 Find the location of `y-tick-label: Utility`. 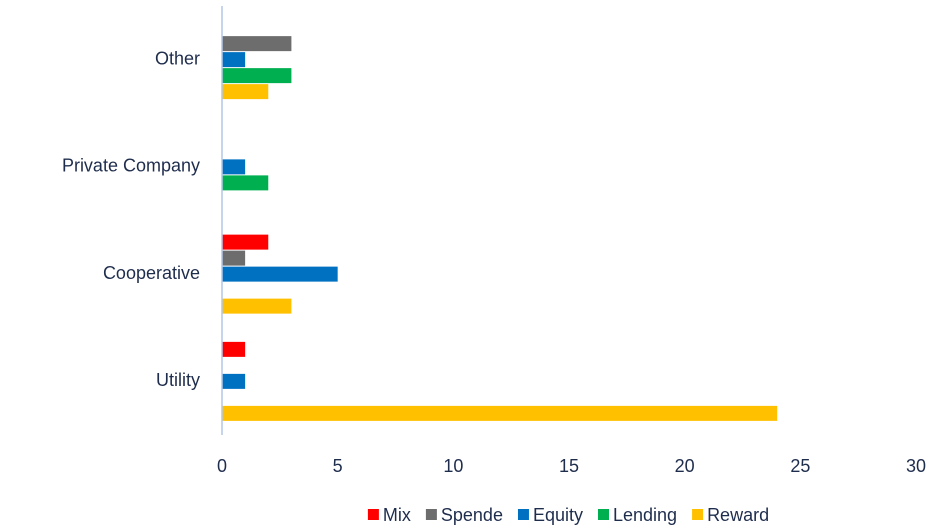

y-tick-label: Utility is located at coordinates (178, 380).